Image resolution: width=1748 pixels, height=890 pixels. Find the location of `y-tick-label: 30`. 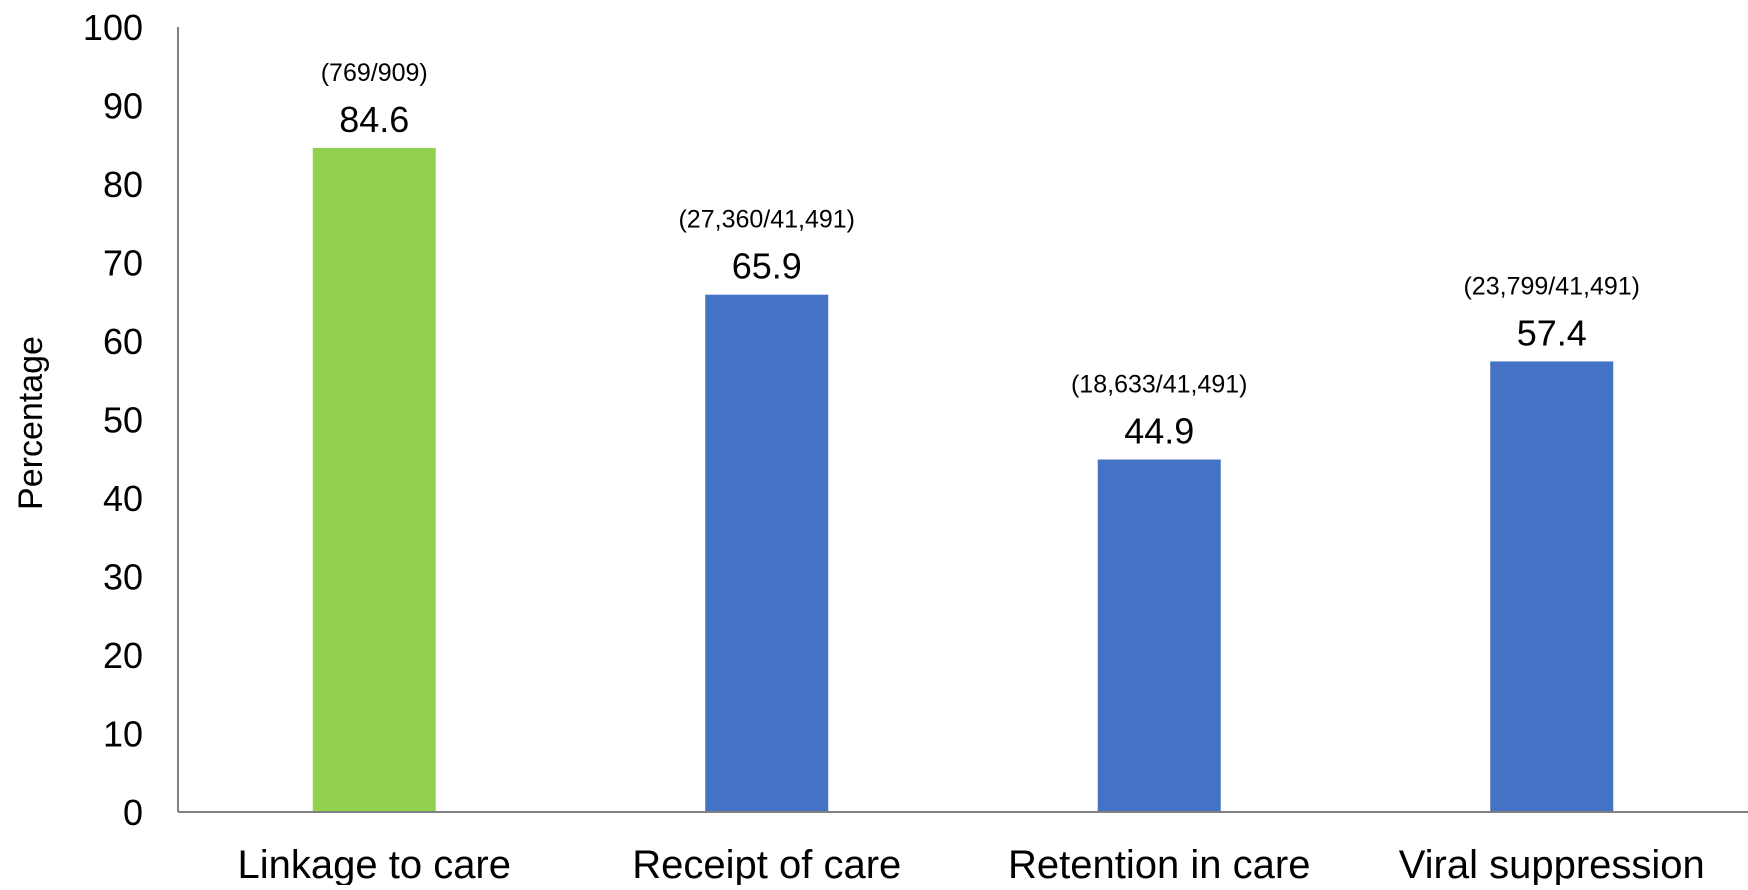

y-tick-label: 30 is located at coordinates (123, 577).